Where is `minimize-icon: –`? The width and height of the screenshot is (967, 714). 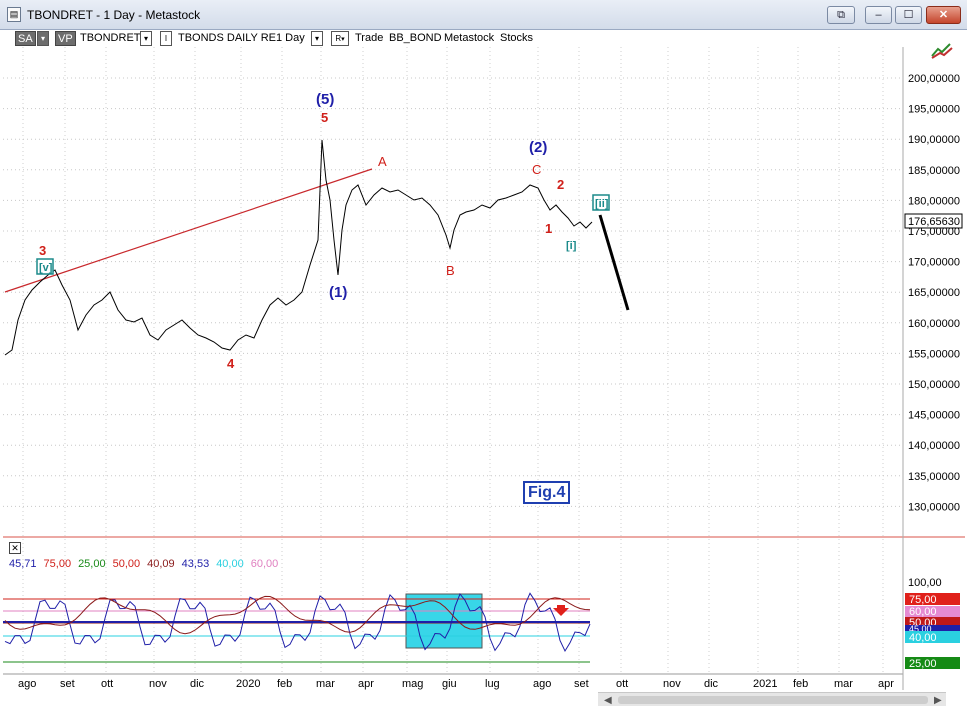
minimize-icon: – is located at coordinates (878, 15).